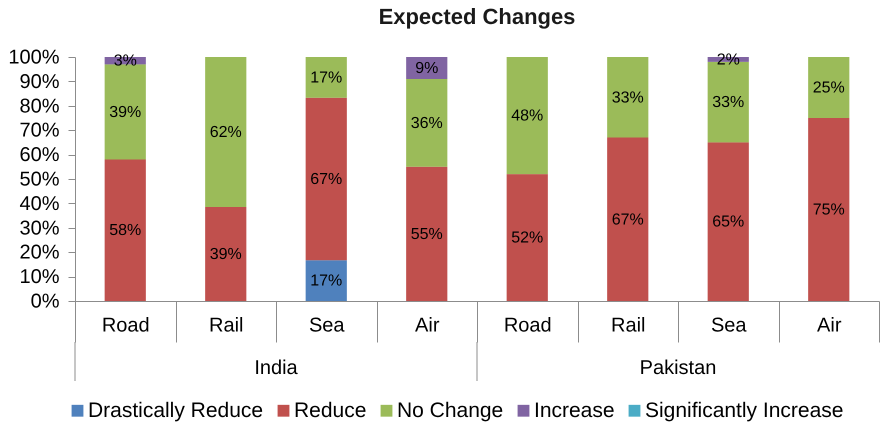 The height and width of the screenshot is (426, 880). What do you see at coordinates (574, 410) in the screenshot?
I see `legend-label: Increase` at bounding box center [574, 410].